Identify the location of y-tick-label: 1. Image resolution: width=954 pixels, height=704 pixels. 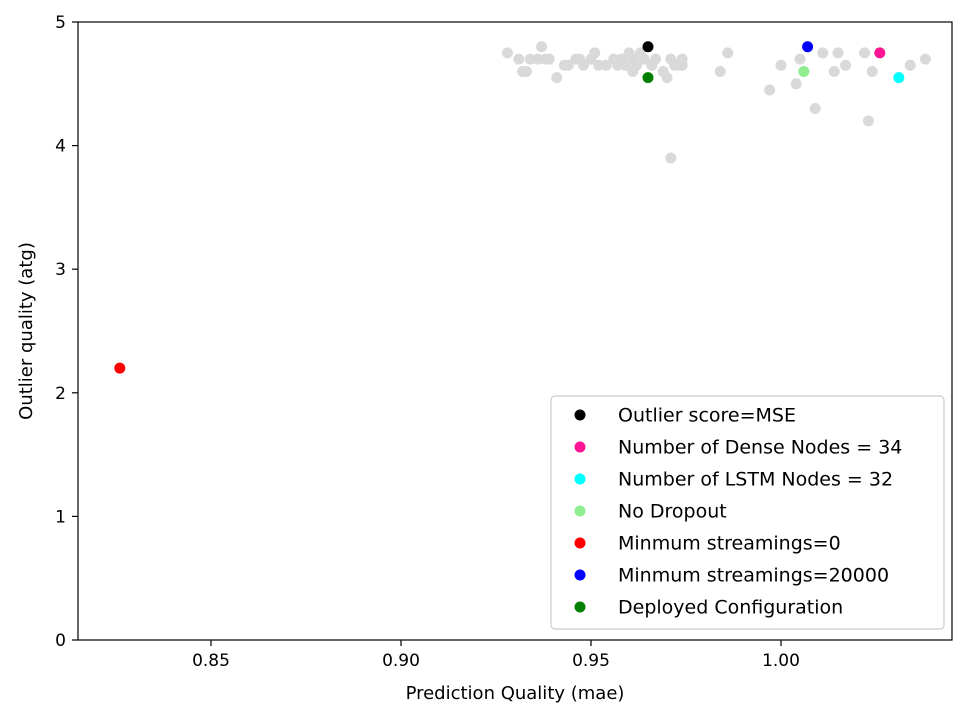
(60, 517).